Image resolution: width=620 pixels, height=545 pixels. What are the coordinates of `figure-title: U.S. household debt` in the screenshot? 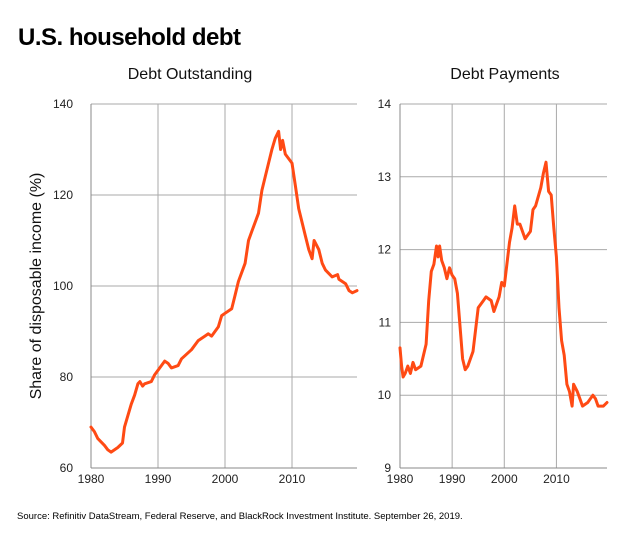 It's located at (129, 37).